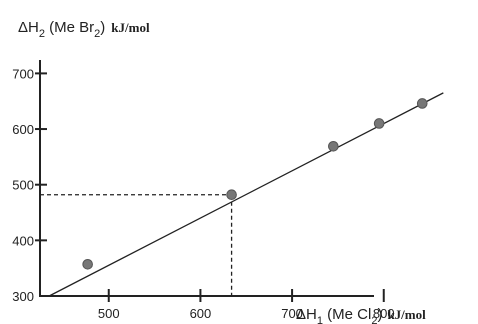  Describe the element at coordinates (42, 34) in the screenshot. I see `y-axis-title-index: 2` at that location.